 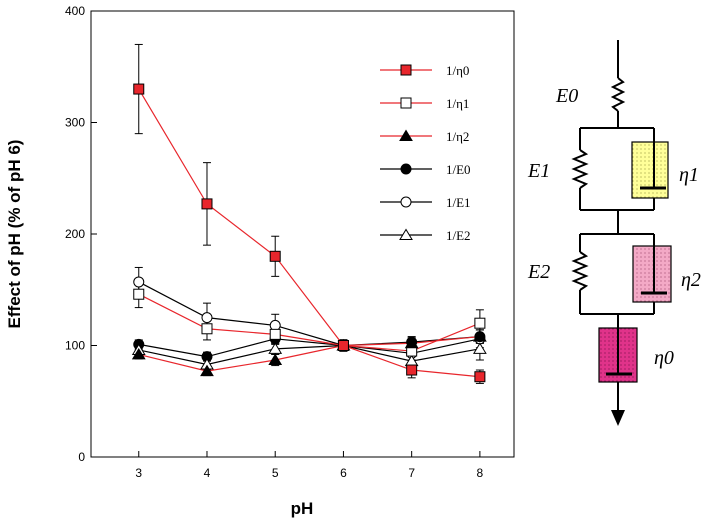 What do you see at coordinates (138, 473) in the screenshot?
I see `x-tick-label: 3` at bounding box center [138, 473].